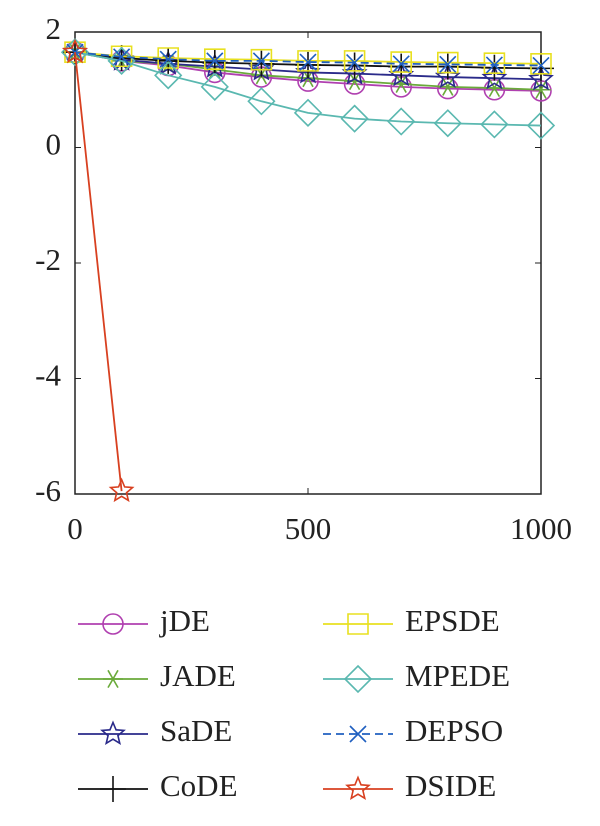  I want to click on legend-label: MPEDE, so click(457, 675).